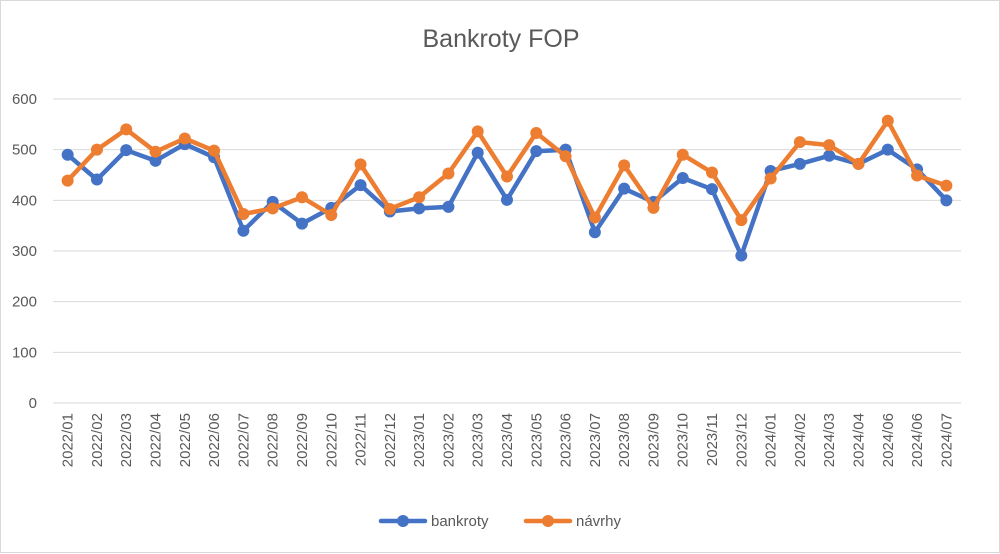  I want to click on x-tick-label: 2023/04, so click(507, 440).